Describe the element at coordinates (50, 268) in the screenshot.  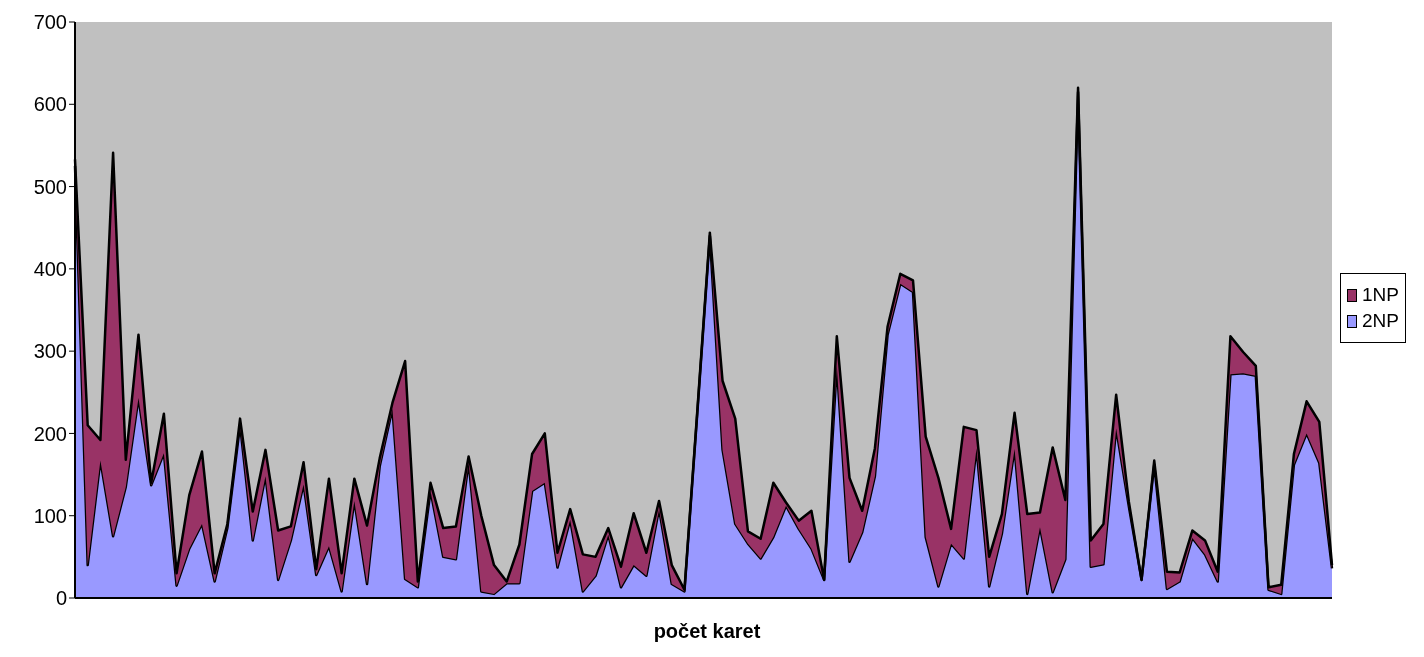
I see `y-tick-label: 400` at that location.